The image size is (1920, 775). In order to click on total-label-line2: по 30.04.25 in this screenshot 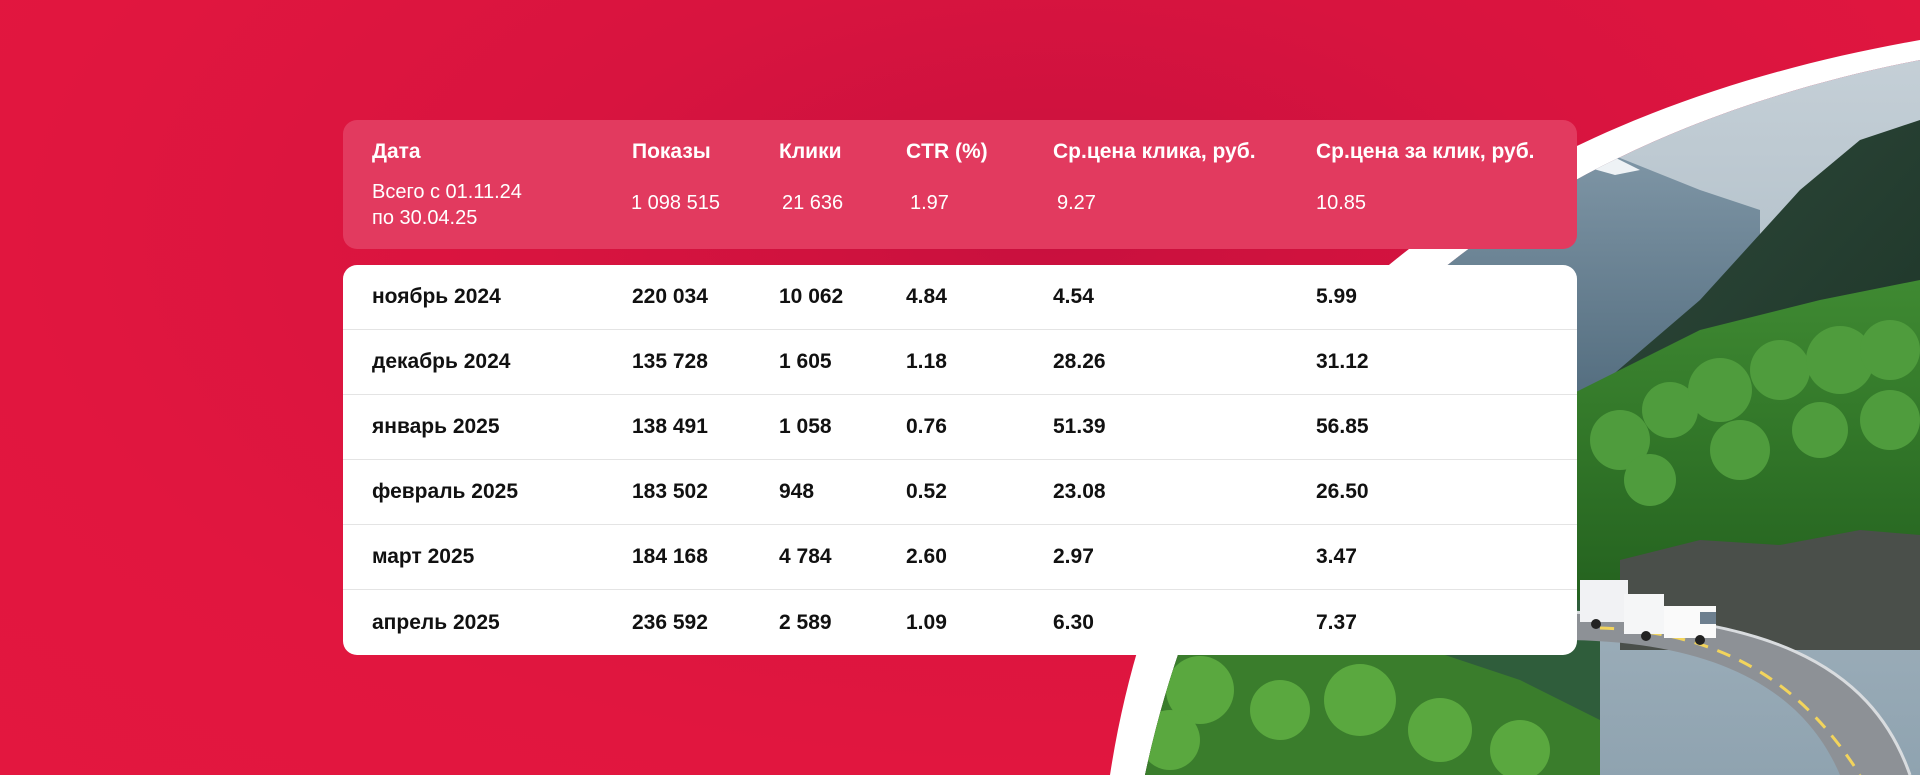, I will do `click(425, 218)`.